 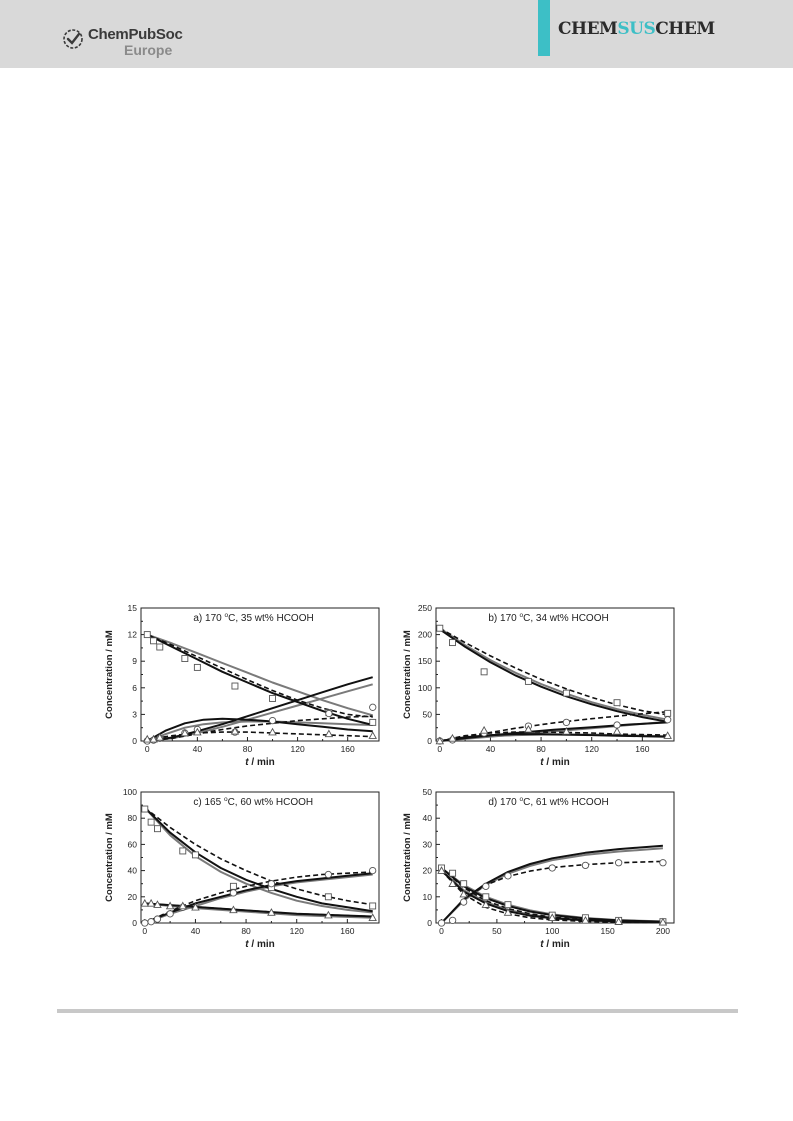 I want to click on y-tick-label: 0, so click(x=429, y=923).